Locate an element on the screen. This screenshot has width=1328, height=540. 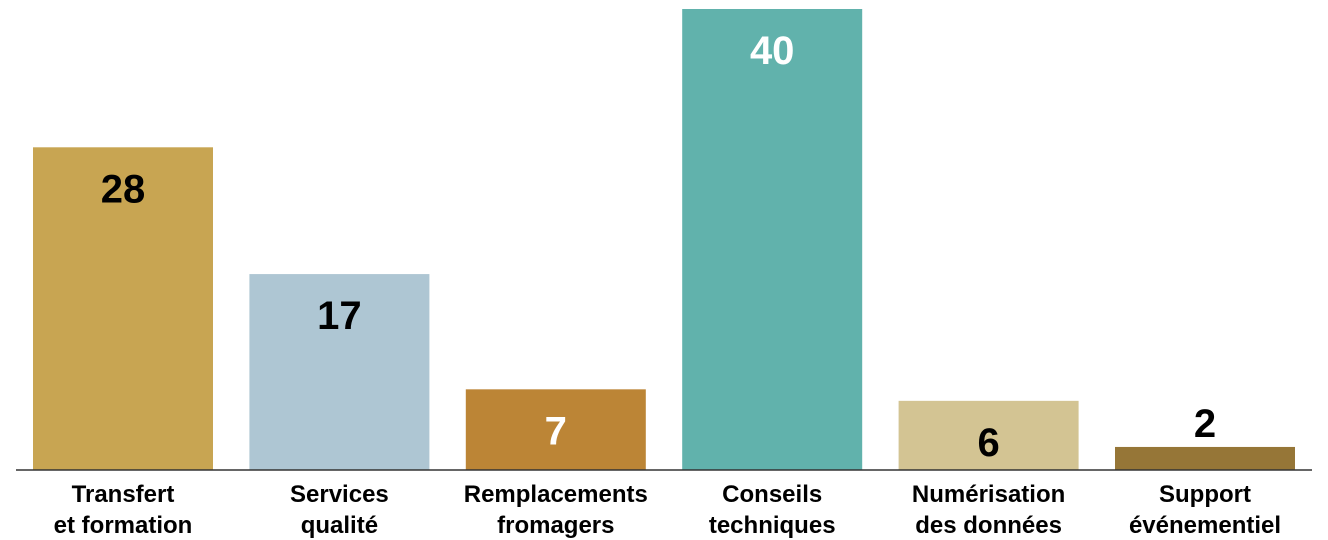
category-label-1-line-1: qualité is located at coordinates (339, 525).